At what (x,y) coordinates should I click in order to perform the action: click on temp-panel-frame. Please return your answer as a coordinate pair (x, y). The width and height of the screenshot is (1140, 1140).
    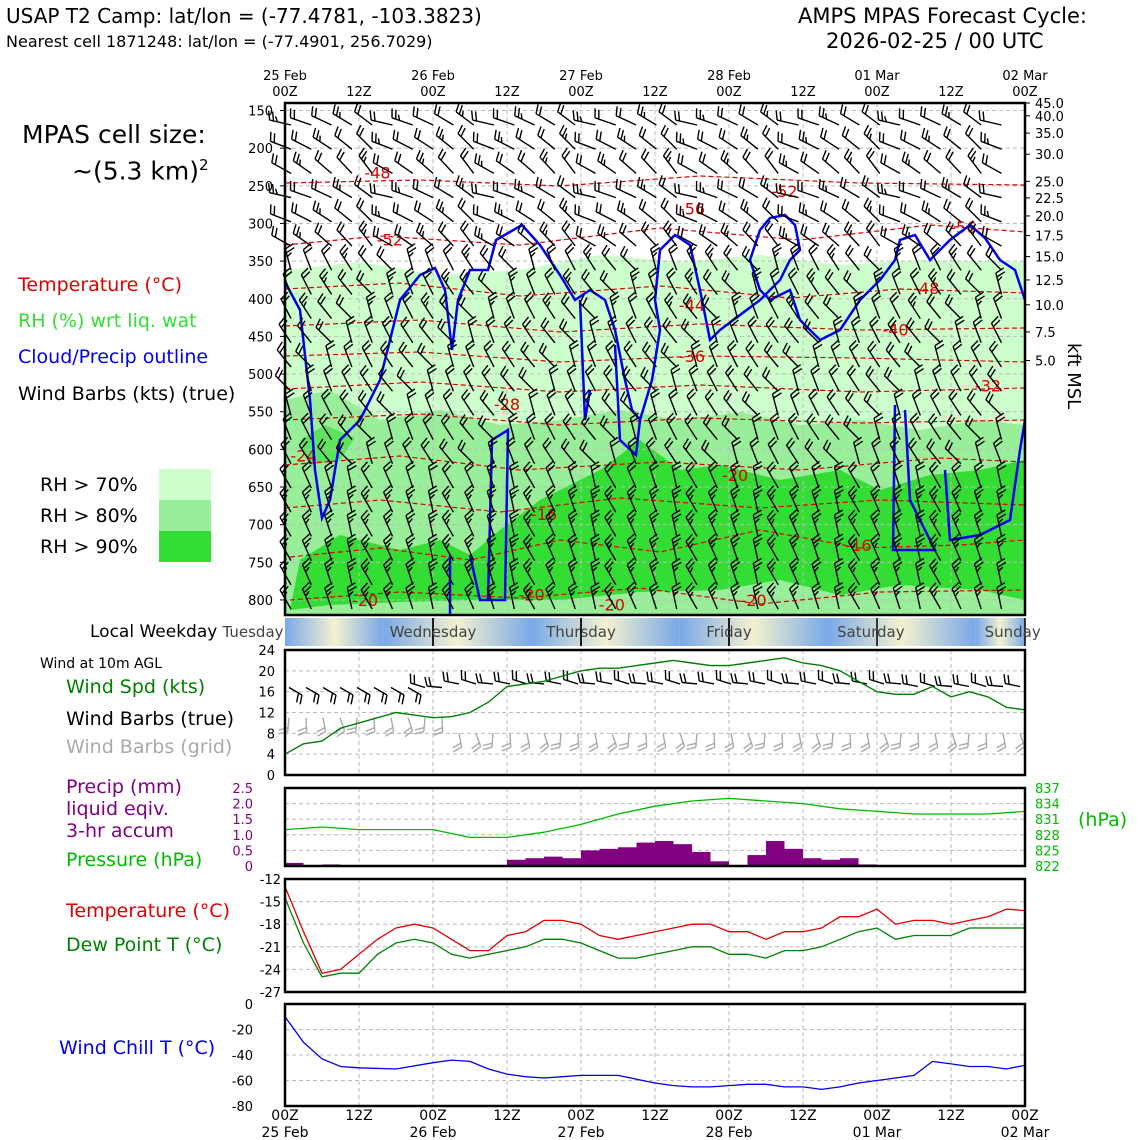
    Looking at the image, I should click on (655, 935).